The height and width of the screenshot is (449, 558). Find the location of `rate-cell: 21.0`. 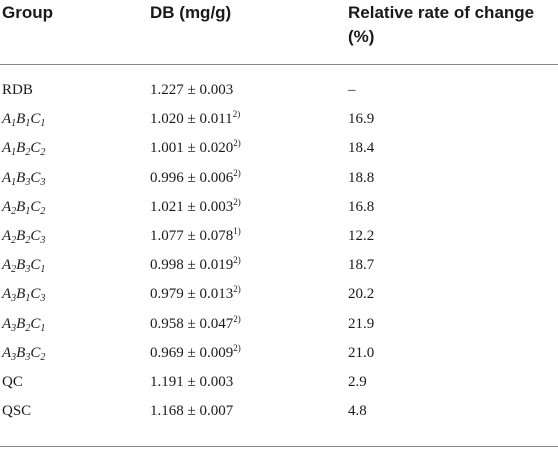

rate-cell: 21.0 is located at coordinates (361, 352).